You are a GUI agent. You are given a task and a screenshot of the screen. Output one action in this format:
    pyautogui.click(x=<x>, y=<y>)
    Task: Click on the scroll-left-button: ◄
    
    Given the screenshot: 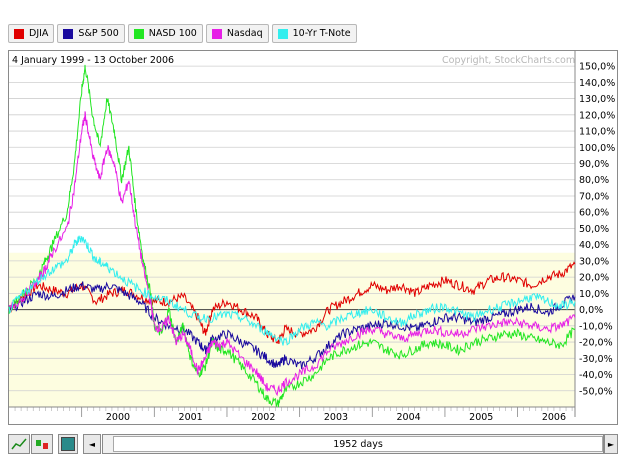 What is the action you would take?
    pyautogui.click(x=92, y=444)
    